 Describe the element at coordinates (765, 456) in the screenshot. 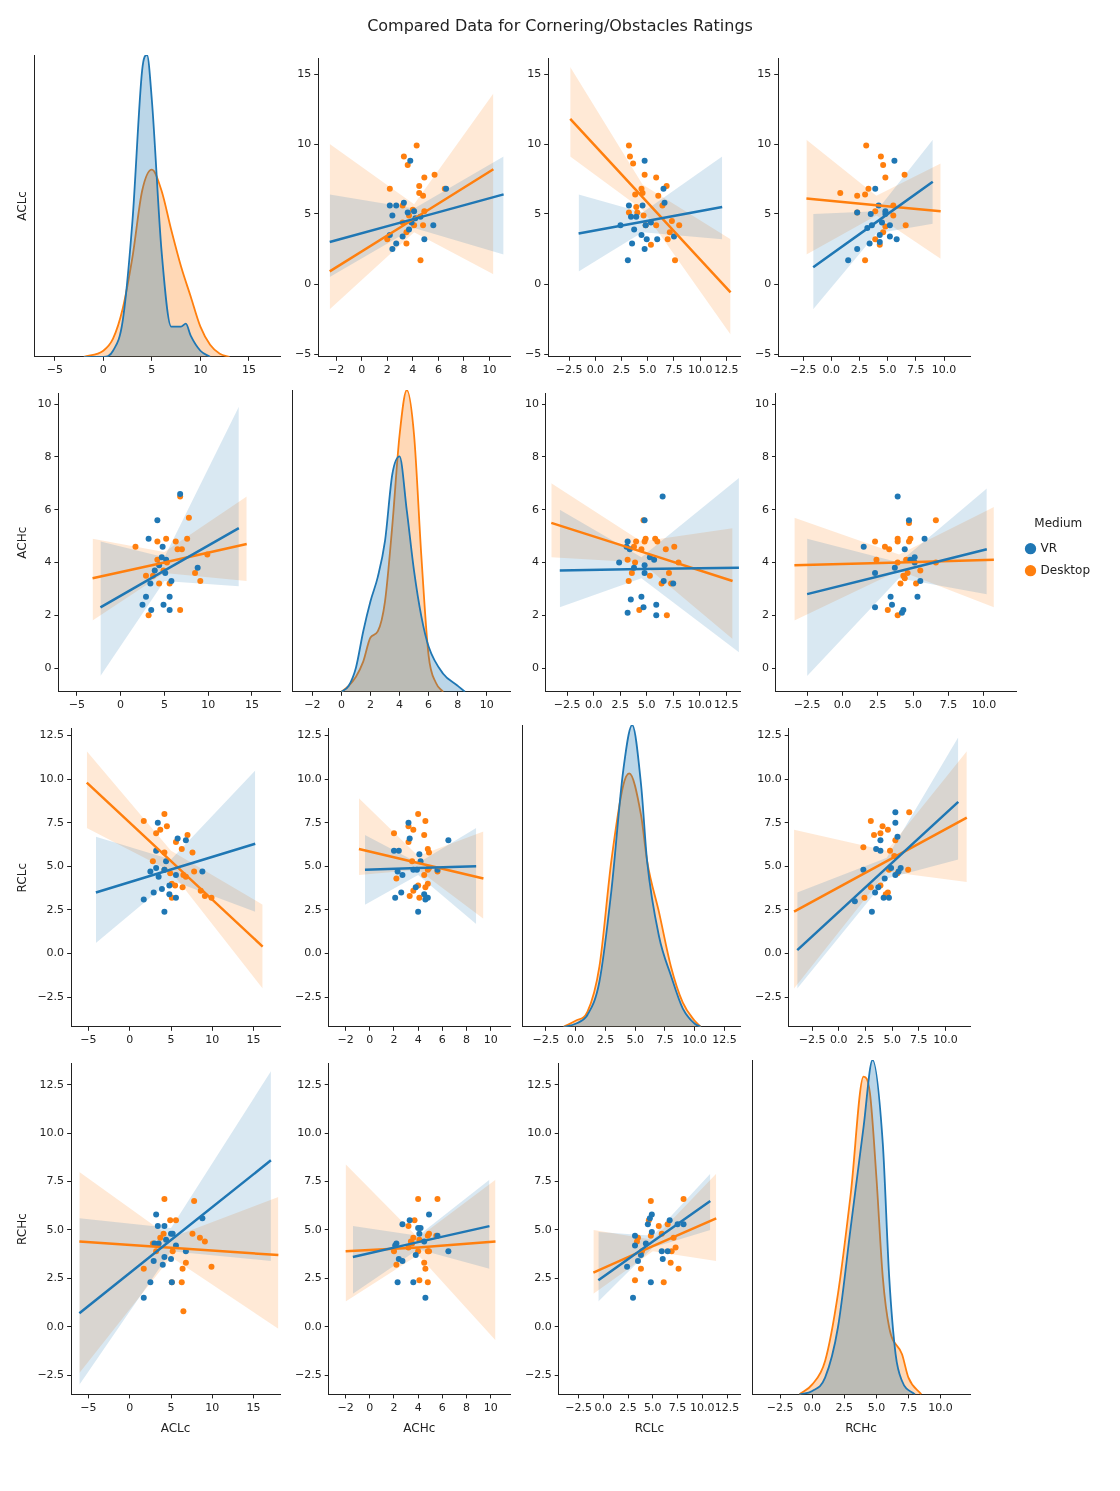

I see `y-tick-label: 8` at that location.